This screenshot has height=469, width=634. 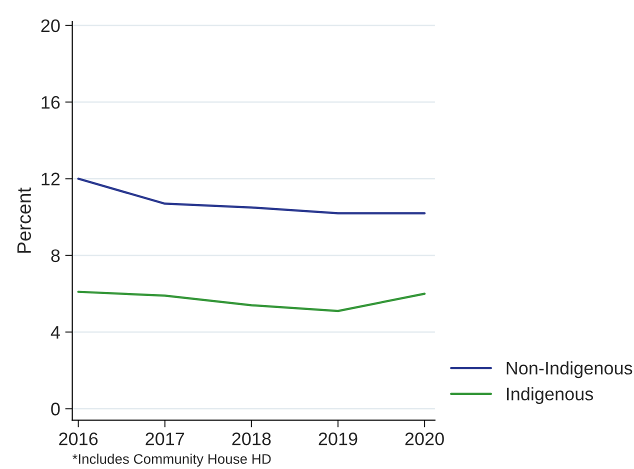 What do you see at coordinates (171, 460) in the screenshot?
I see `text: *Includes Community House HD` at bounding box center [171, 460].